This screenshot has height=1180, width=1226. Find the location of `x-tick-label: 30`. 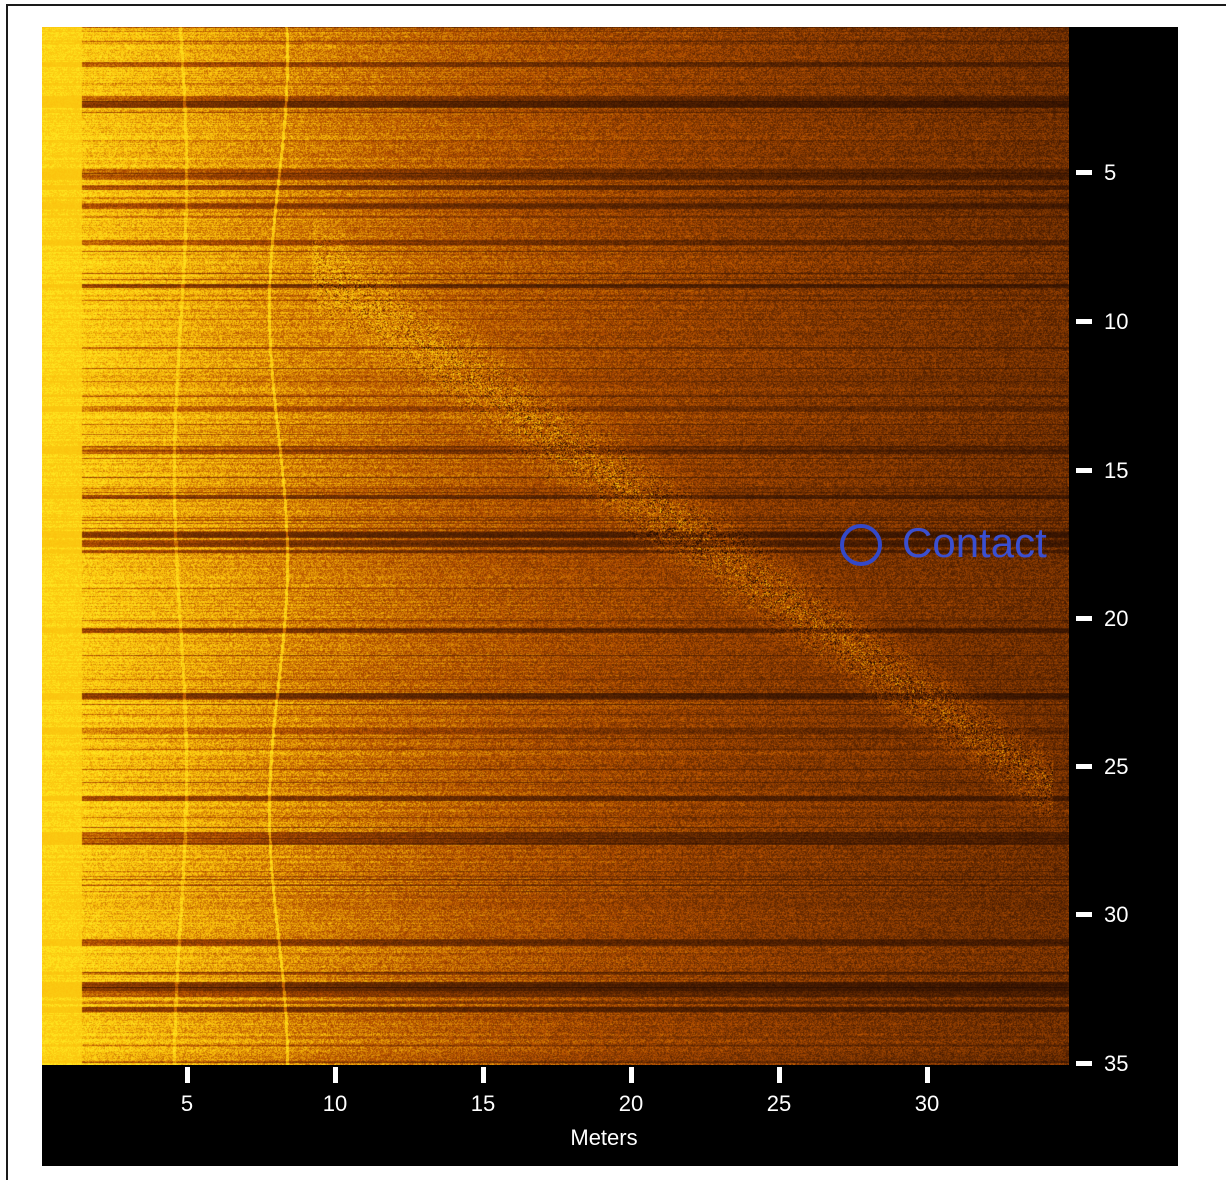

x-tick-label: 30 is located at coordinates (927, 1103).